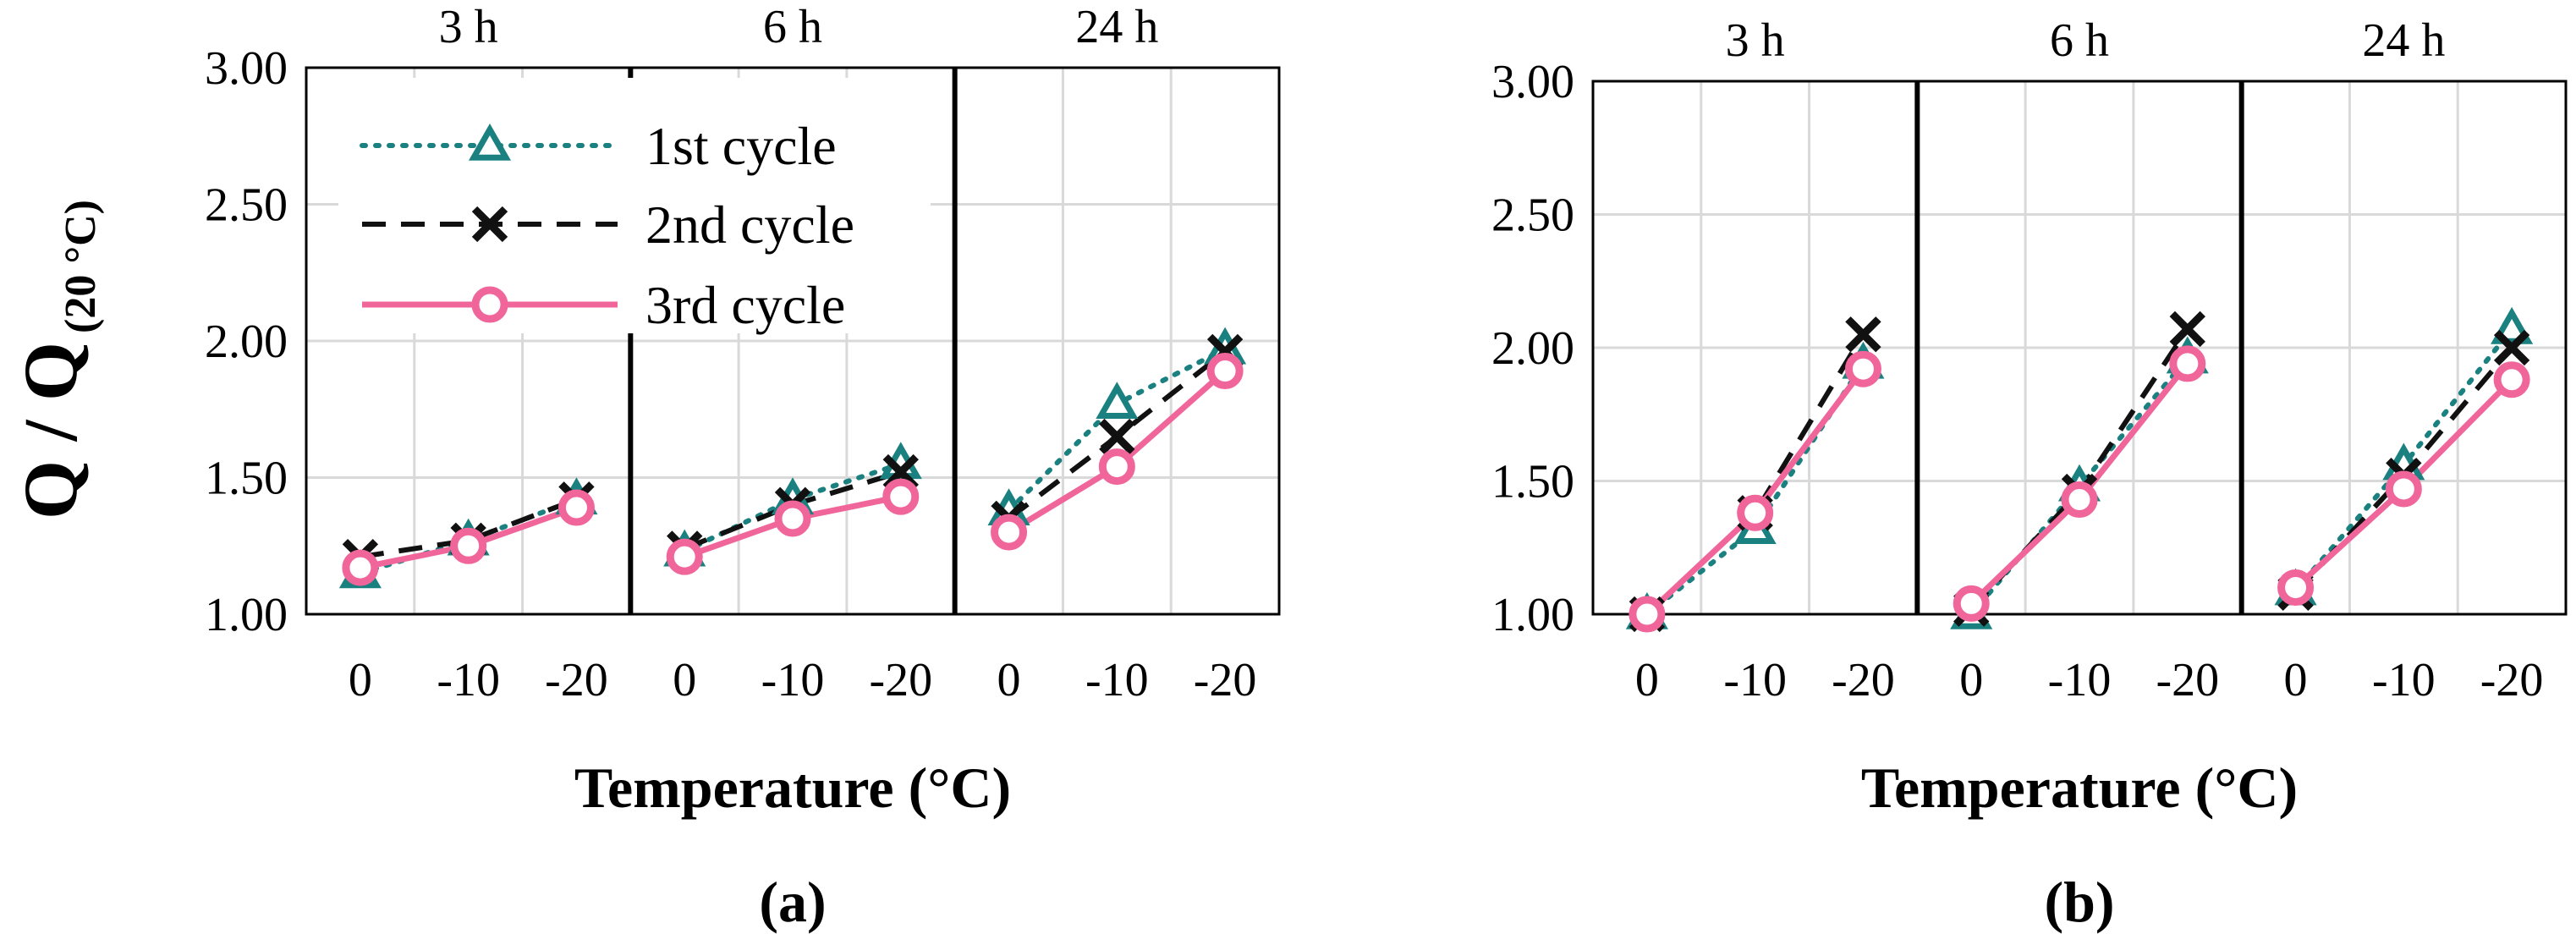 Image resolution: width=2576 pixels, height=934 pixels. What do you see at coordinates (792, 902) in the screenshot?
I see `panel-caption: (a)` at bounding box center [792, 902].